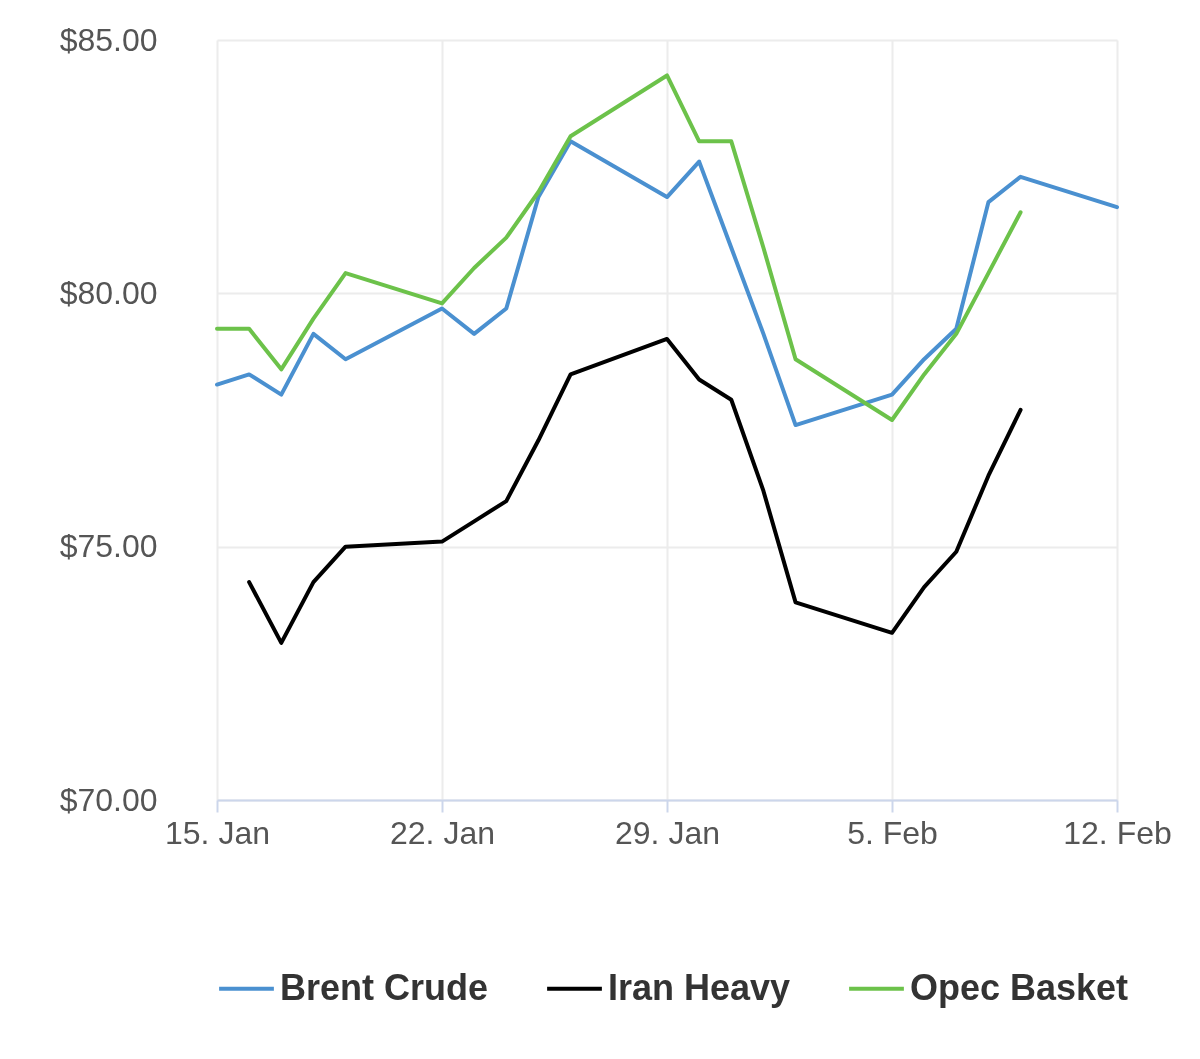  Describe the element at coordinates (667, 832) in the screenshot. I see `x-tick-label: 29. Jan` at that location.